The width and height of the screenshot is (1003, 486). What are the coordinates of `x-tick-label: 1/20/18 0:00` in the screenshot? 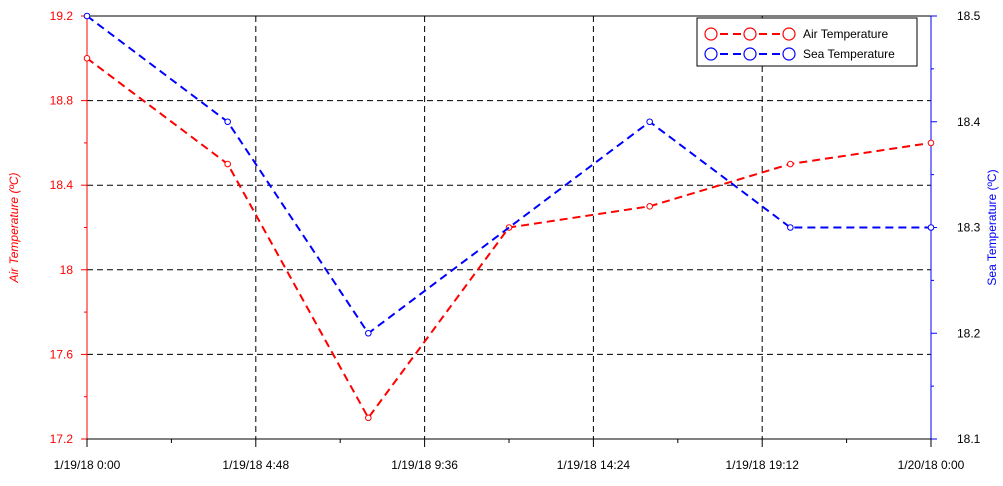 It's located at (931, 465).